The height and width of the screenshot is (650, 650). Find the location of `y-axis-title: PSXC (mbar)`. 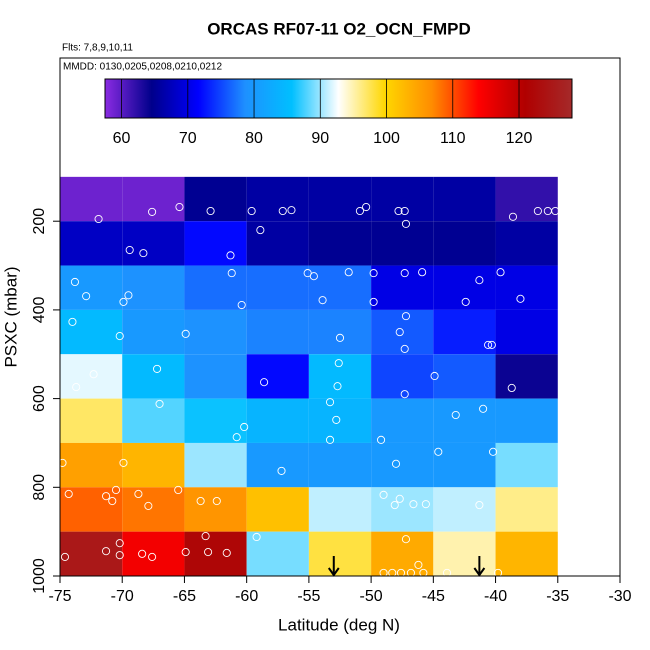

y-axis-title: PSXC (mbar) is located at coordinates (10, 316).